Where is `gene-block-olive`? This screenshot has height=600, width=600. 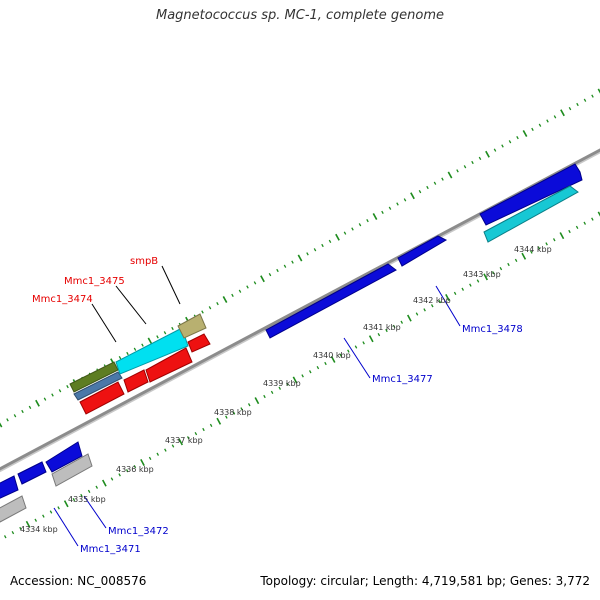
gene-block-olive is located at coordinates (94, 377).